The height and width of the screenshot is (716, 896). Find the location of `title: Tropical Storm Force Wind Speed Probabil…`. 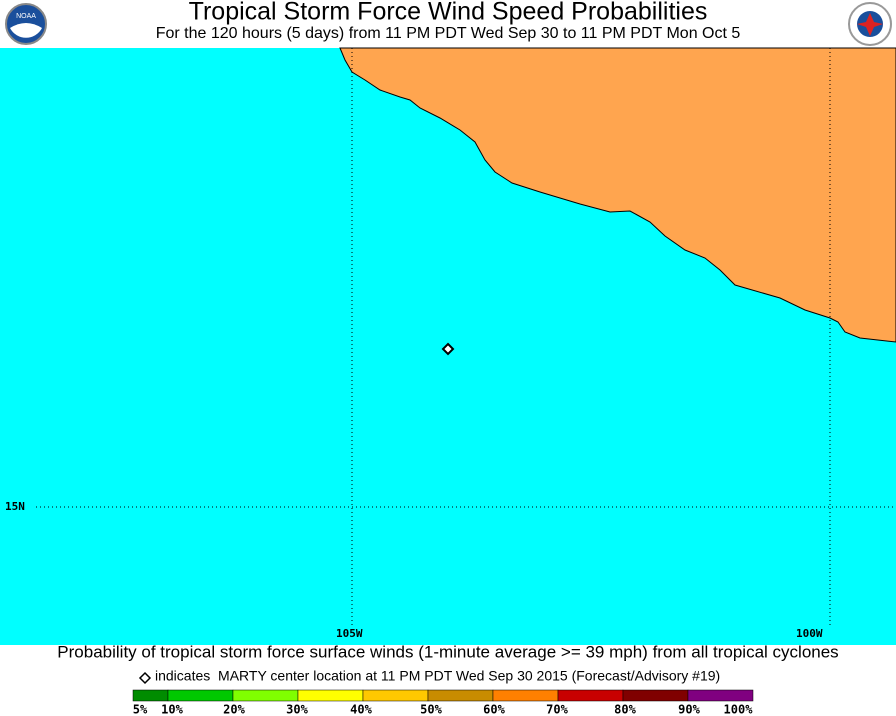

title: Tropical Storm Force Wind Speed Probabil… is located at coordinates (448, 13).